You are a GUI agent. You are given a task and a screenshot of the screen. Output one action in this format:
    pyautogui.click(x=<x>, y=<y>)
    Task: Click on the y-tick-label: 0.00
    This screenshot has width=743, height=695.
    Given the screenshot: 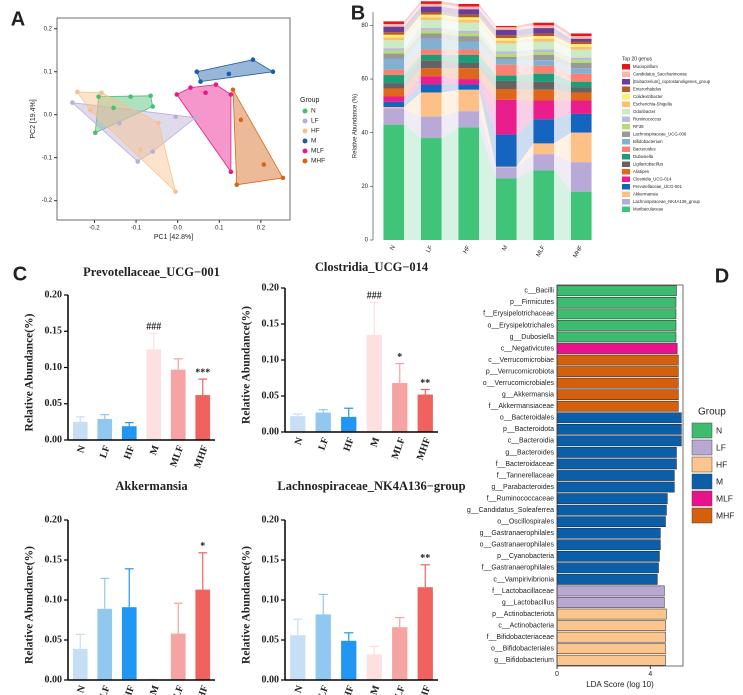 What is the action you would take?
    pyautogui.click(x=271, y=679)
    